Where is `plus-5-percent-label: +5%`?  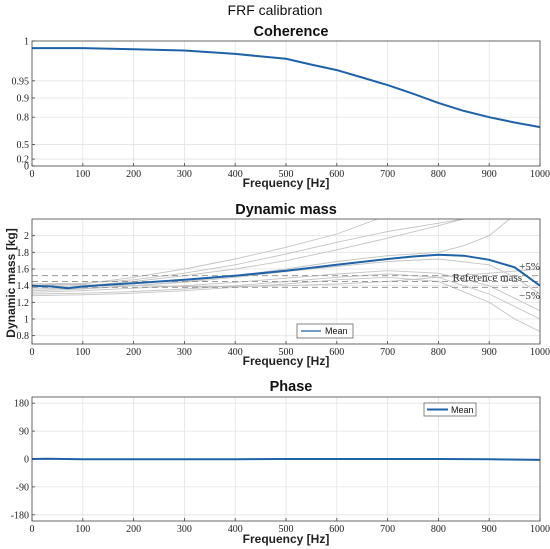 plus-5-percent-label: +5% is located at coordinates (529, 267).